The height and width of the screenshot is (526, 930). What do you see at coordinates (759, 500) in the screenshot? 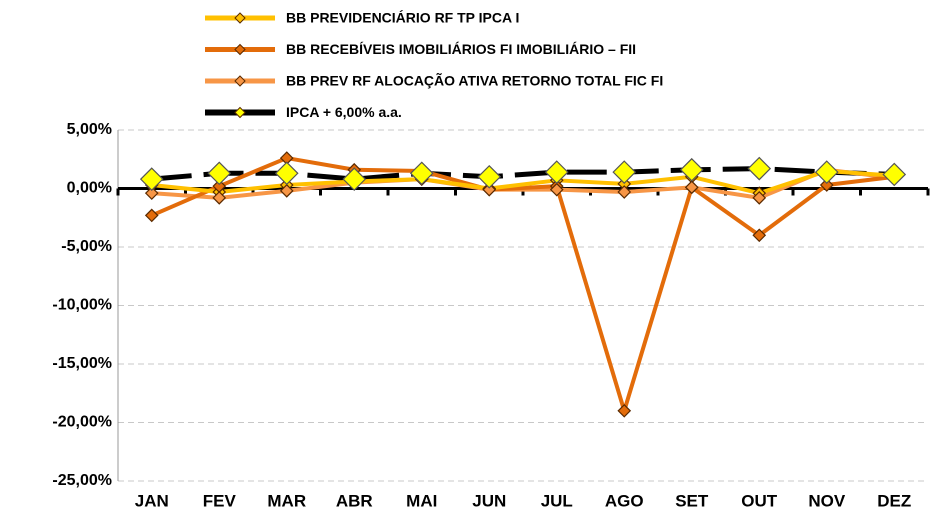
I see `x-tick-label: OUT` at bounding box center [759, 500].